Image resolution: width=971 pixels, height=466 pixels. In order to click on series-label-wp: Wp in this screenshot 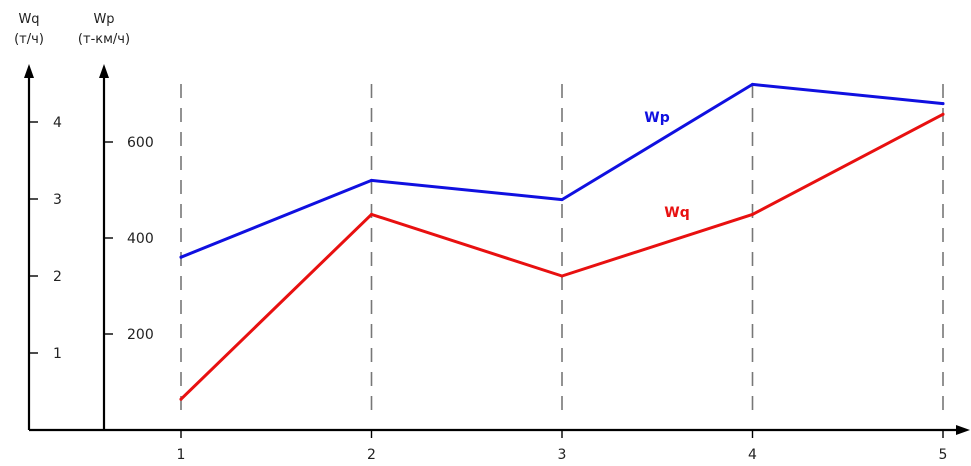, I will do `click(656, 118)`.